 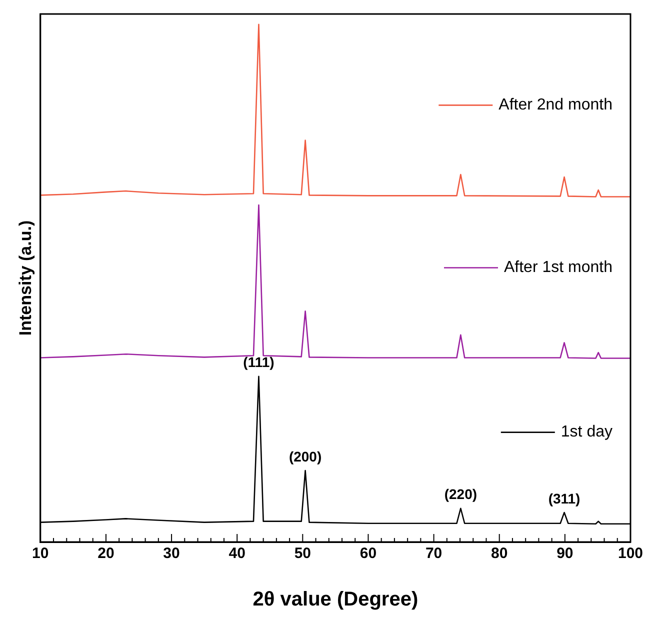 What do you see at coordinates (106, 553) in the screenshot?
I see `x-tick-label: 20` at bounding box center [106, 553].